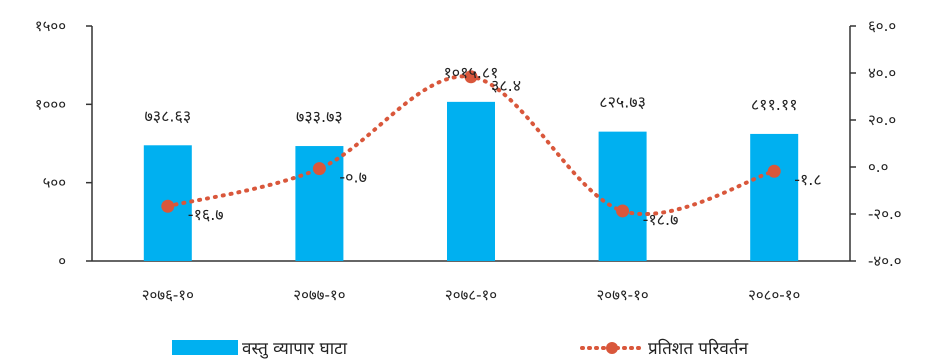 This screenshot has height=363, width=941. I want to click on legend-bar-label: वस्तु व्यापार घाटा, so click(295, 349).